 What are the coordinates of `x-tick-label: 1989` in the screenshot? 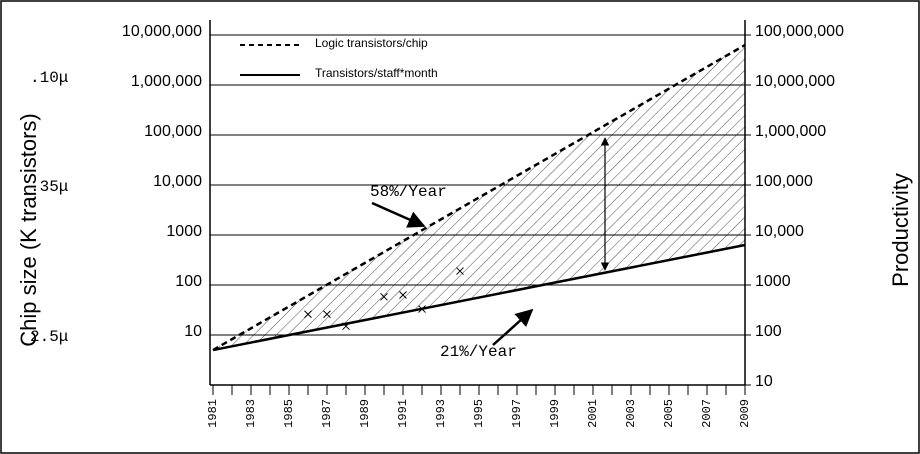 It's located at (365, 413).